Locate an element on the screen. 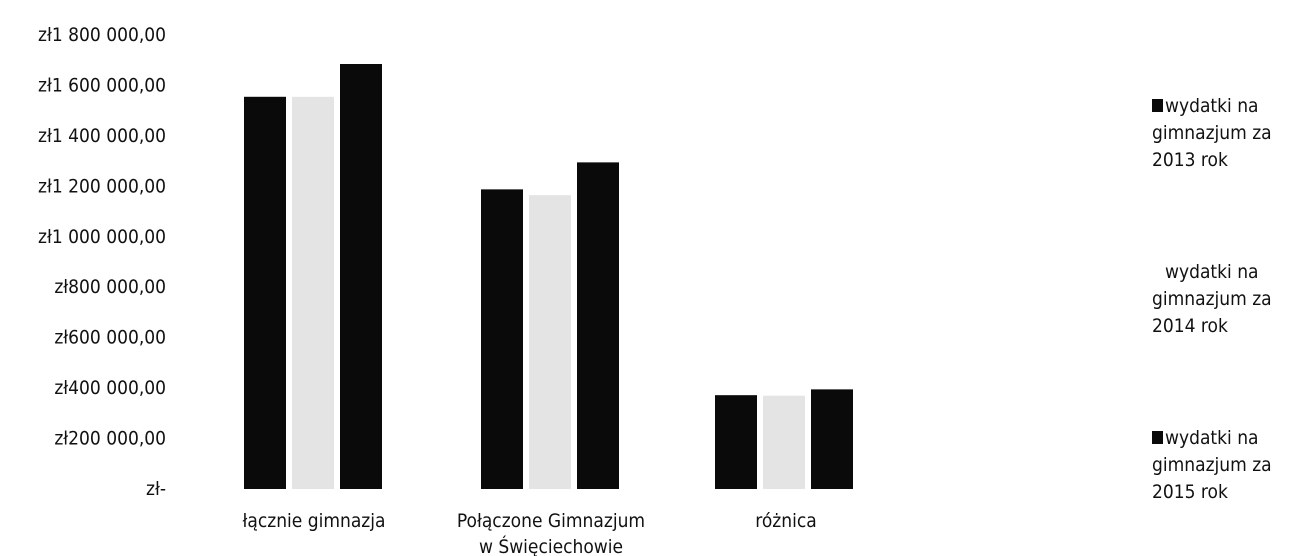  y-tick-label: zł400 000,00 is located at coordinates (110, 388).